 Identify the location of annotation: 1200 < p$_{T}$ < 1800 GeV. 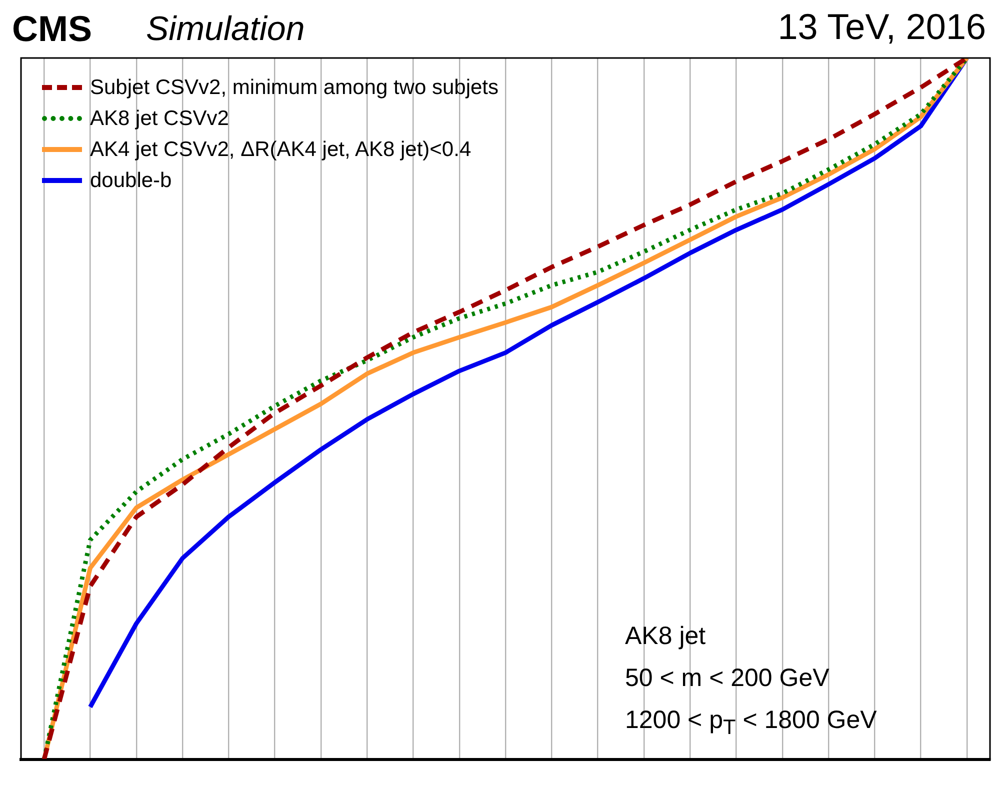
(751, 723).